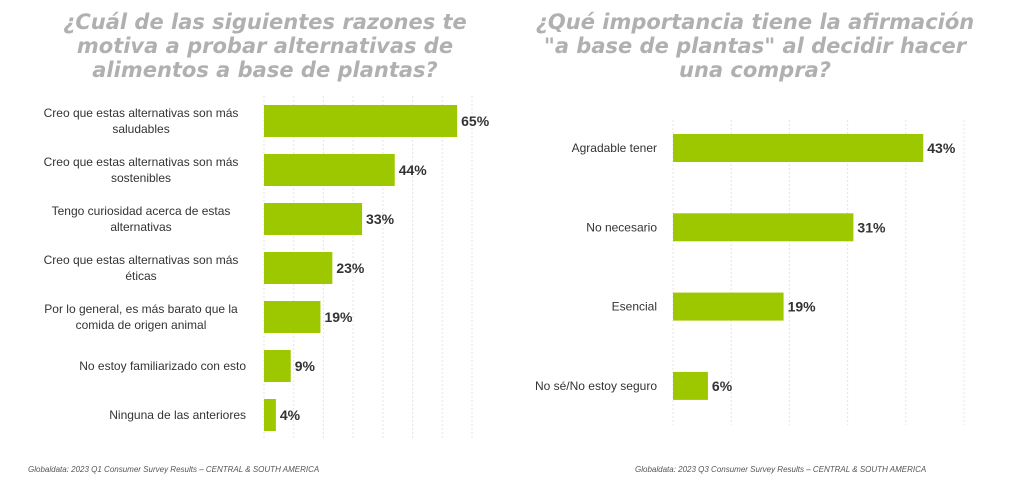  Describe the element at coordinates (380, 219) in the screenshot. I see `data-label: 33%` at that location.